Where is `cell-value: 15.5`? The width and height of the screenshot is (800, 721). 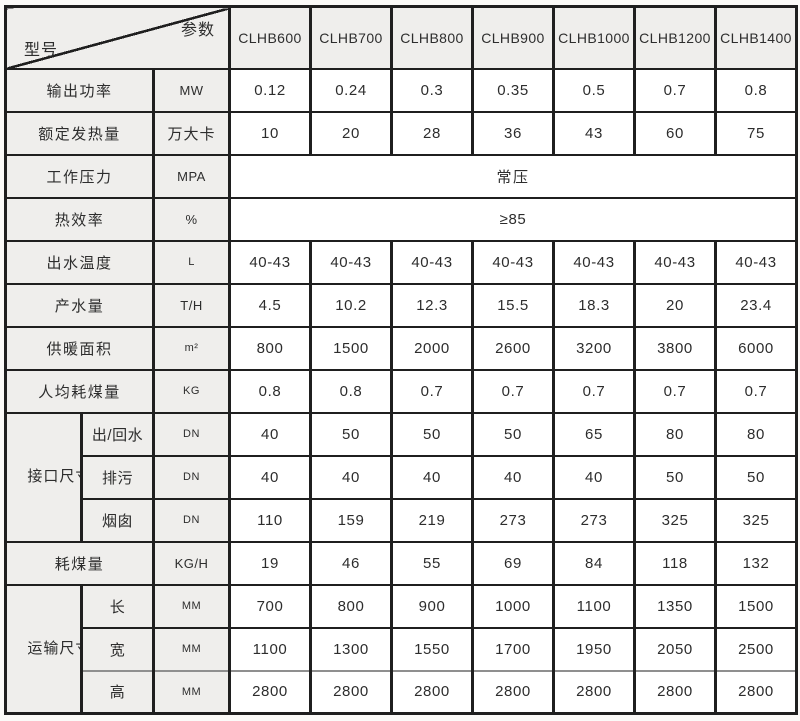
cell-value: 15.5 is located at coordinates (513, 305).